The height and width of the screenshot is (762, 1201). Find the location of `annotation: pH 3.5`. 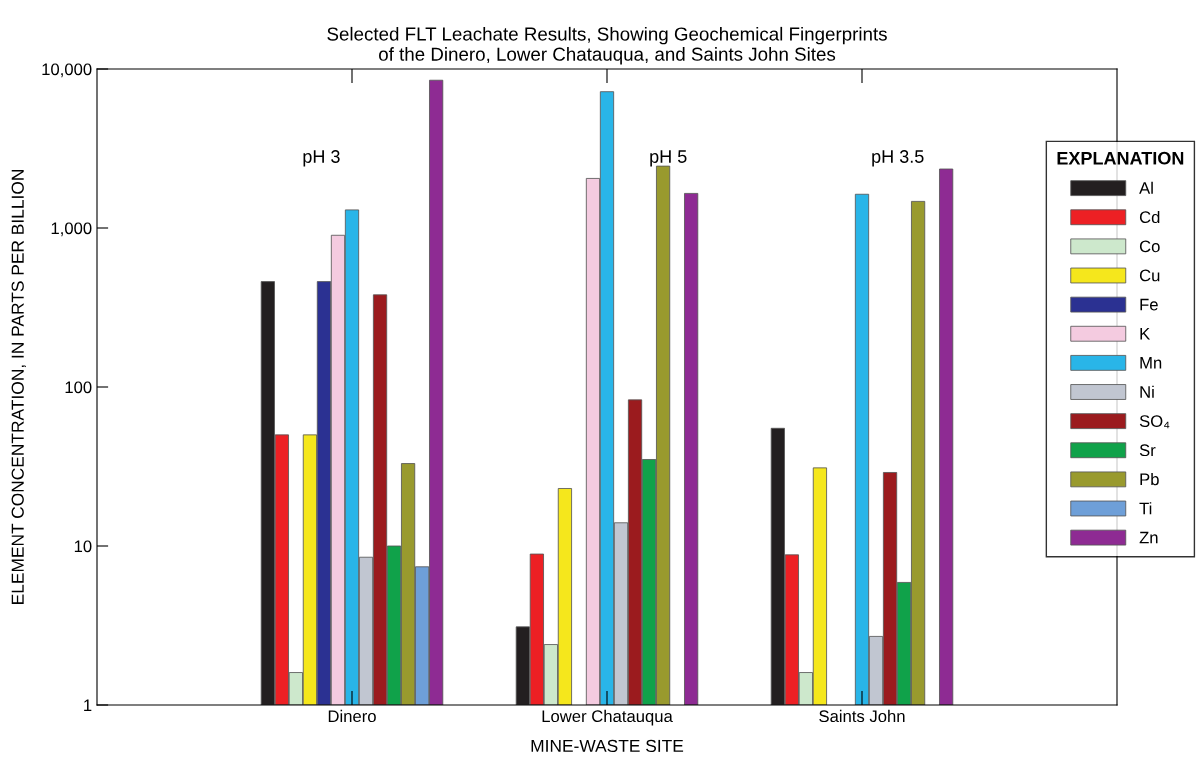

annotation: pH 3.5 is located at coordinates (898, 158).